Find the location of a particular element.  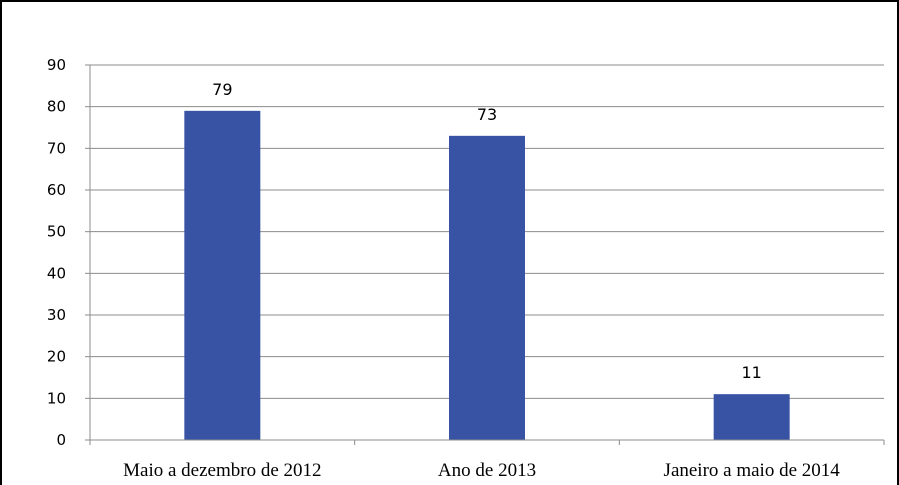

y-tick-label: 30 is located at coordinates (56, 315).